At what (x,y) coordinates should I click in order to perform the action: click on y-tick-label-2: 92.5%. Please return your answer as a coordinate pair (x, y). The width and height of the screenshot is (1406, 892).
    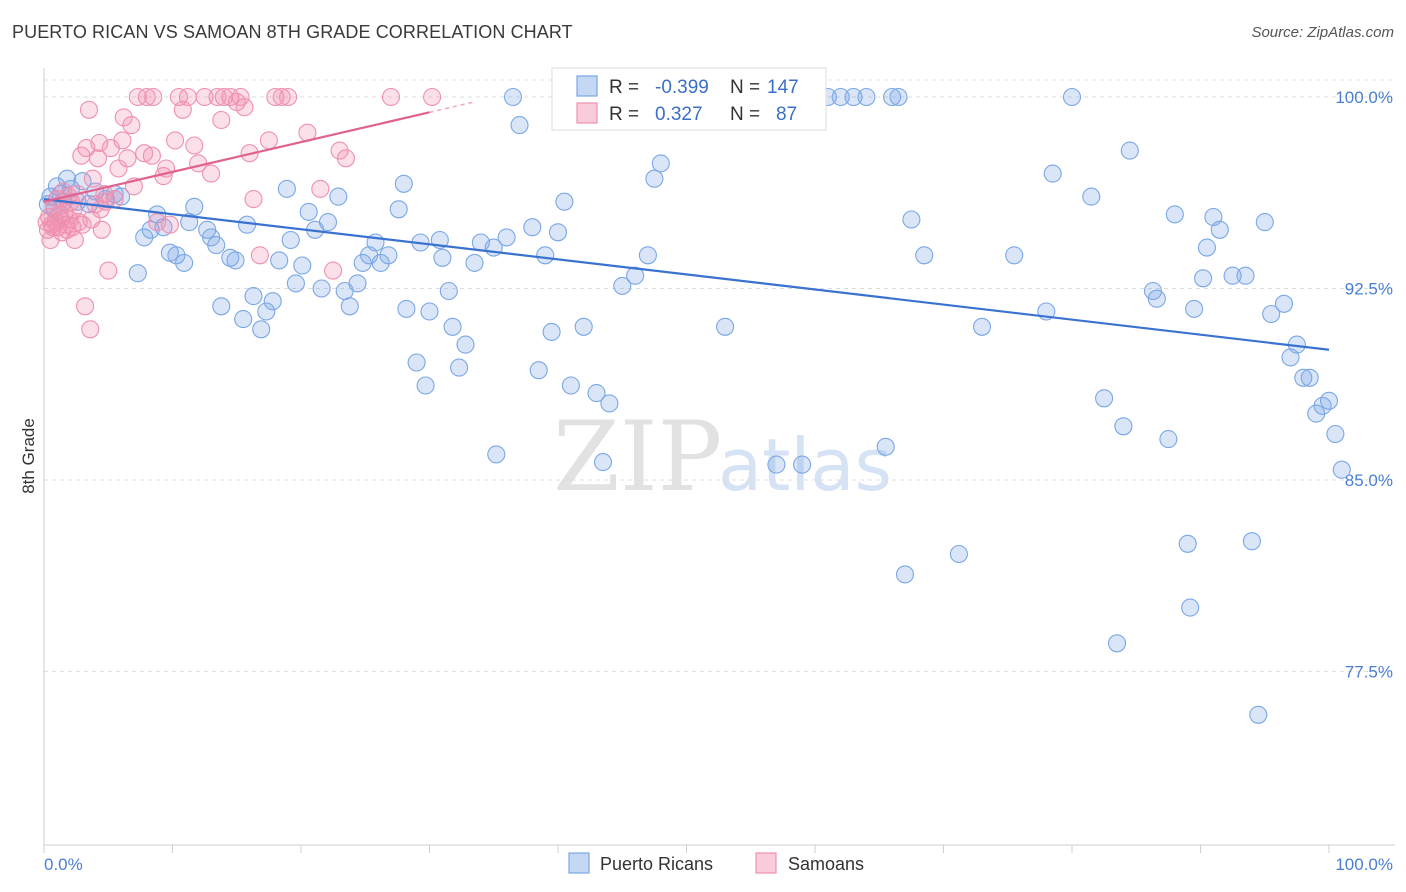
    Looking at the image, I should click on (1369, 288).